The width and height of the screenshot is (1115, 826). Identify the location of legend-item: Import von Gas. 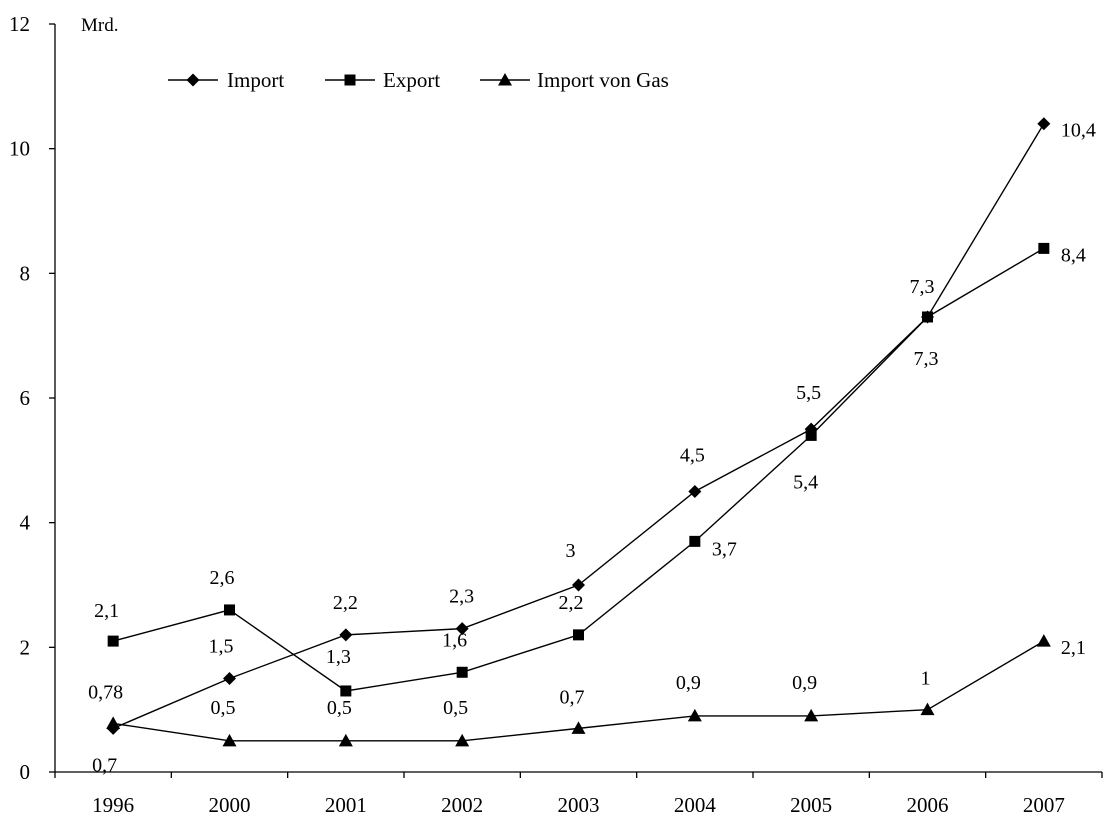
(574, 80).